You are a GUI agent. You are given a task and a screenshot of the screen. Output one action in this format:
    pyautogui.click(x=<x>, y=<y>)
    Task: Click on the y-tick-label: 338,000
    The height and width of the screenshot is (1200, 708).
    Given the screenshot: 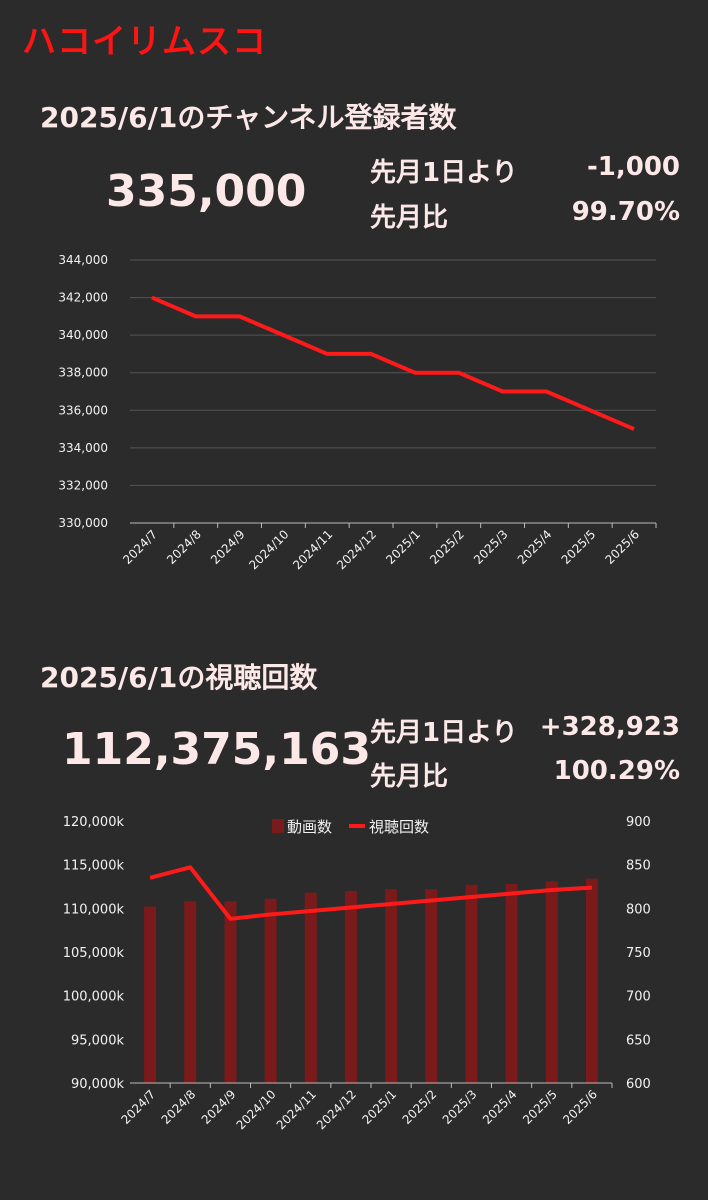 What is the action you would take?
    pyautogui.click(x=83, y=373)
    